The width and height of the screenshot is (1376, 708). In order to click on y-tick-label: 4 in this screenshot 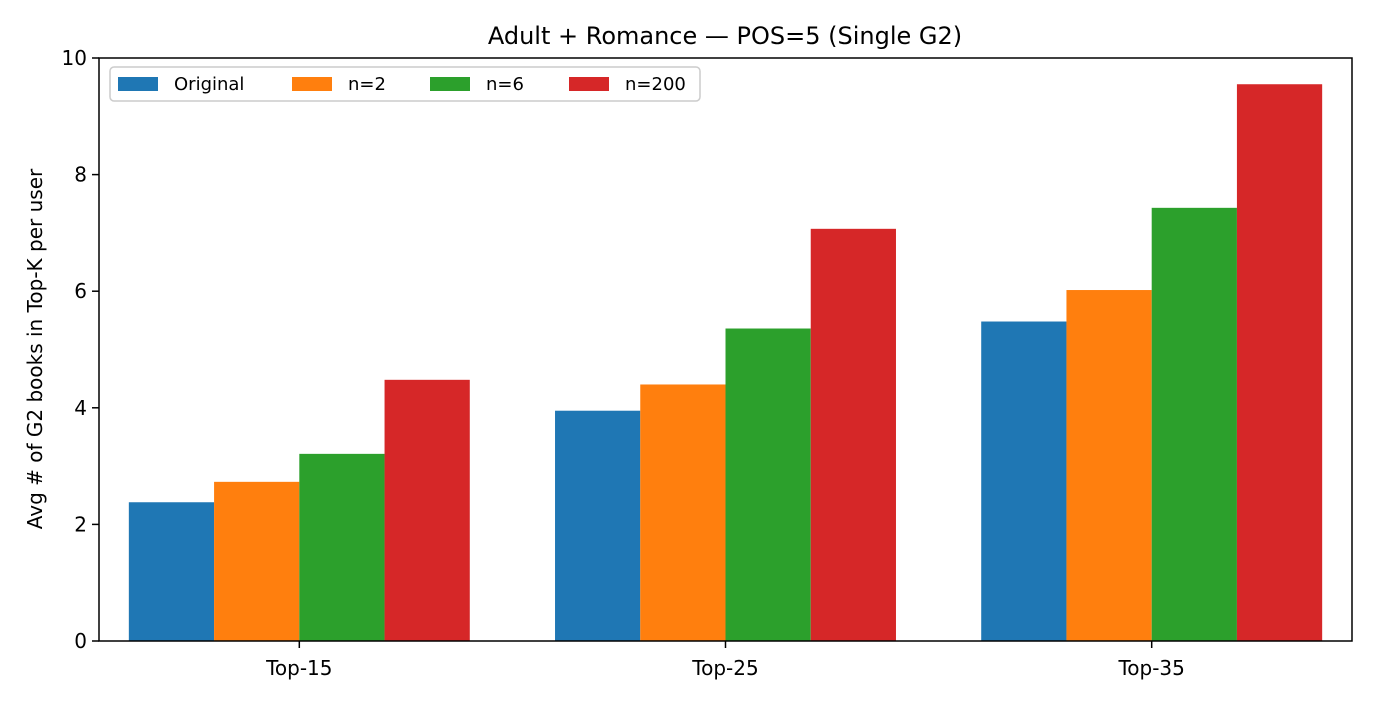, I will do `click(80, 408)`.